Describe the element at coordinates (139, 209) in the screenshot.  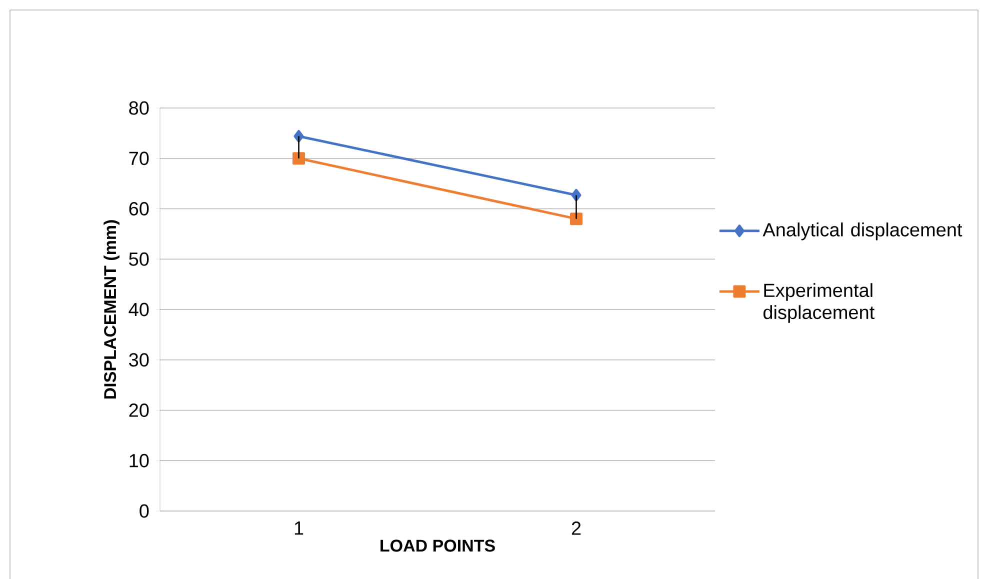
I see `y-tick-label: 60` at that location.